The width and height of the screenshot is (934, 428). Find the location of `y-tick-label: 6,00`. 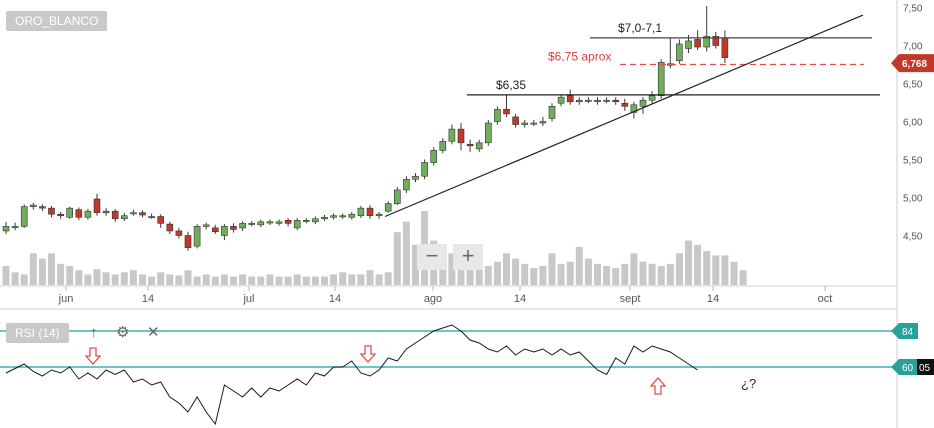

y-tick-label: 6,00 is located at coordinates (913, 123).